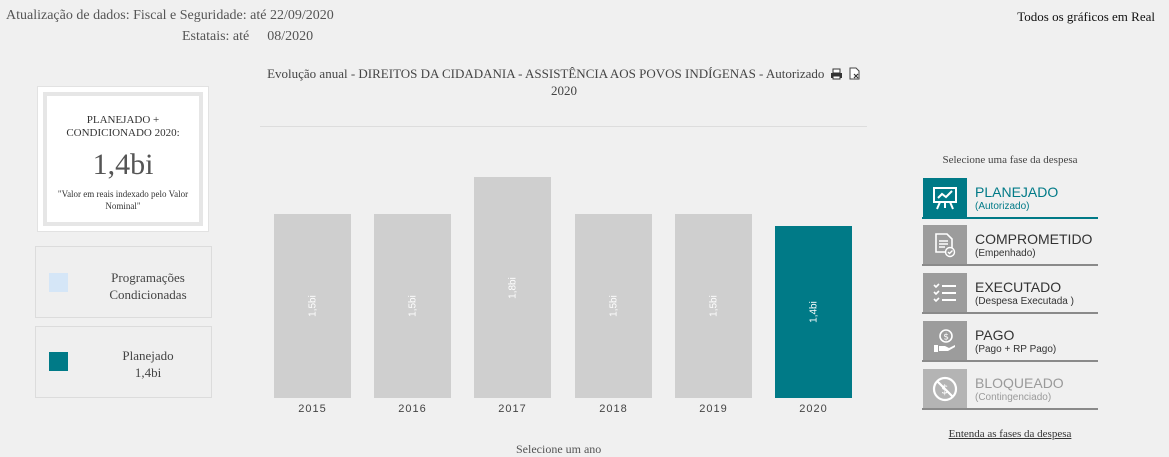  I want to click on legend-swatch-planejado, so click(58, 361).